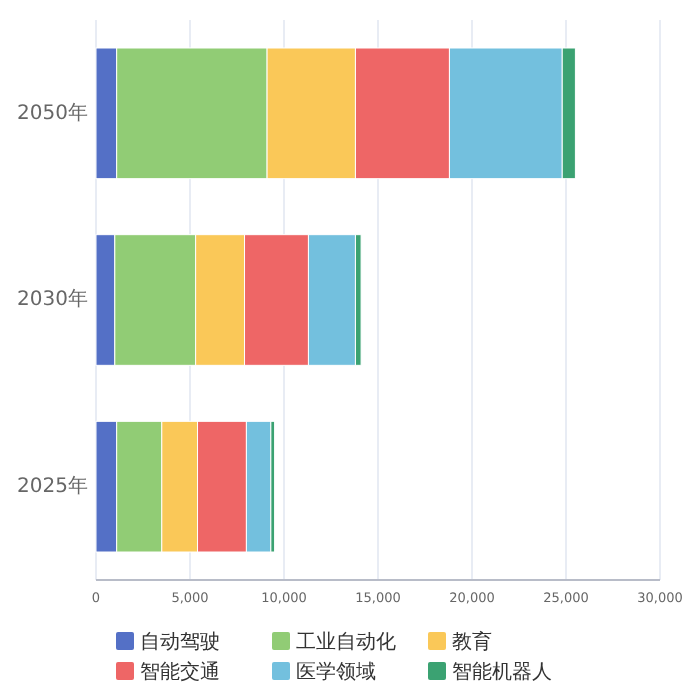  Describe the element at coordinates (52, 299) in the screenshot. I see `y-tick-label: 2030年` at that location.